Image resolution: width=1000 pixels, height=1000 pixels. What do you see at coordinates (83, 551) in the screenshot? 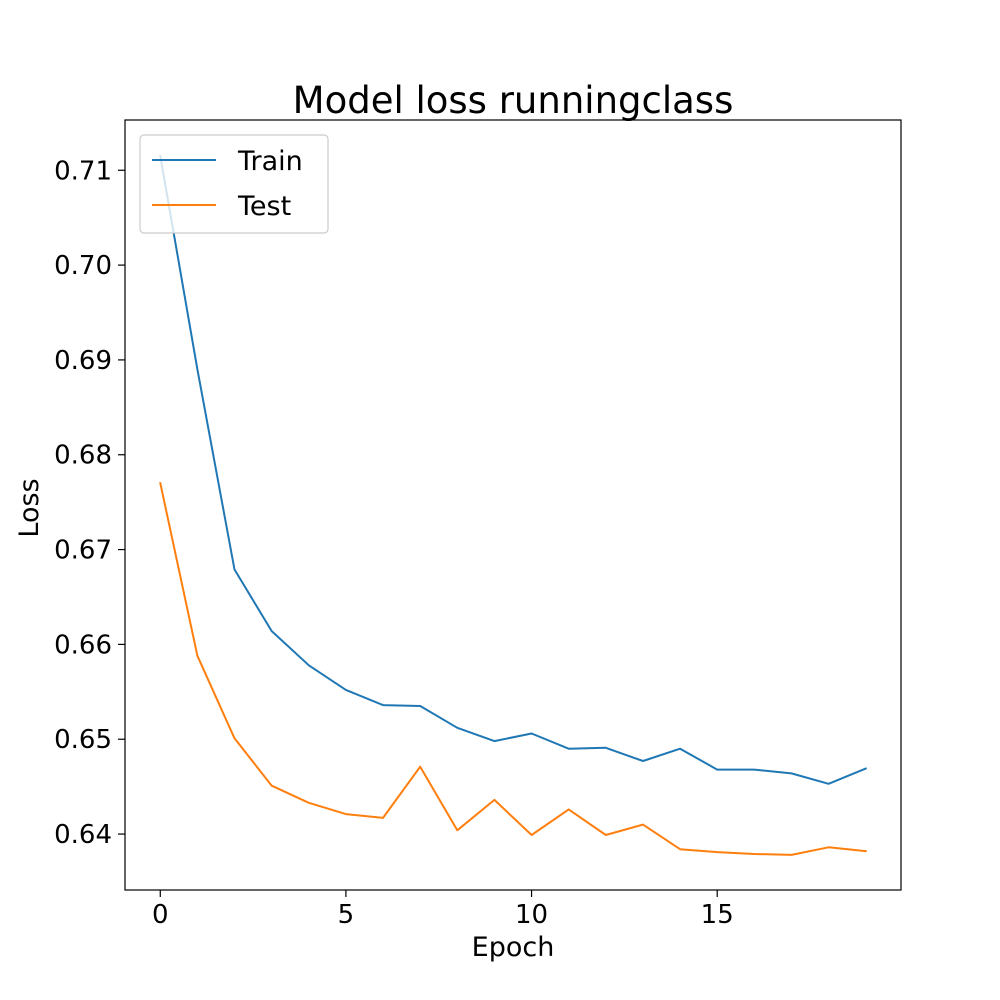
I see `y-tick-label: 0.67` at bounding box center [83, 551].